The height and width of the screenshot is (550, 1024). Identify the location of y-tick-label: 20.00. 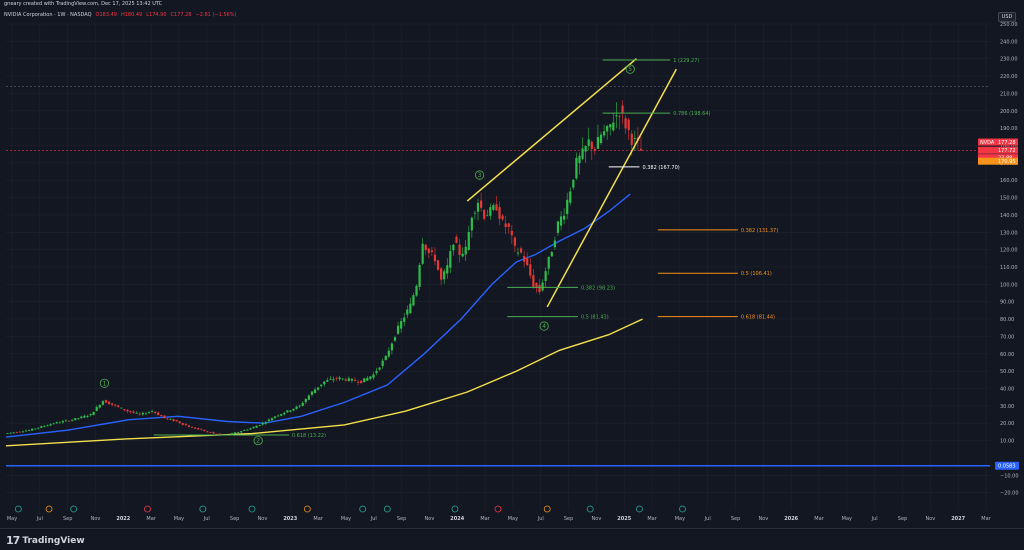
(1007, 424).